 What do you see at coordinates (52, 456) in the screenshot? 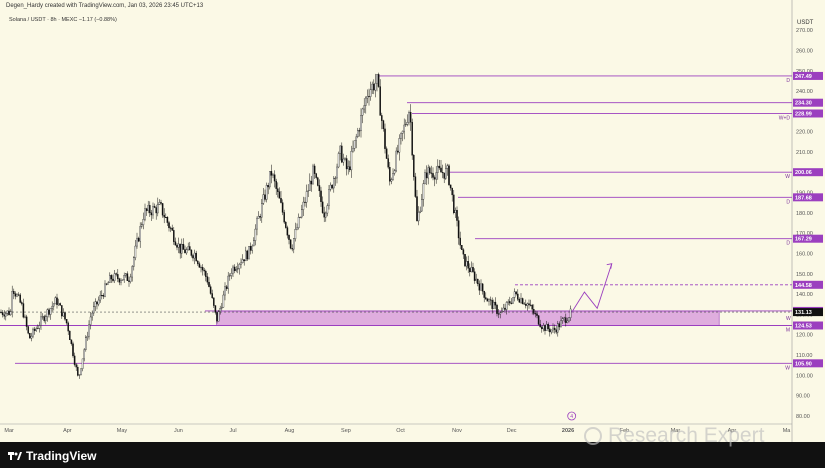
I see `tradingview-logo: TradingView` at bounding box center [52, 456].